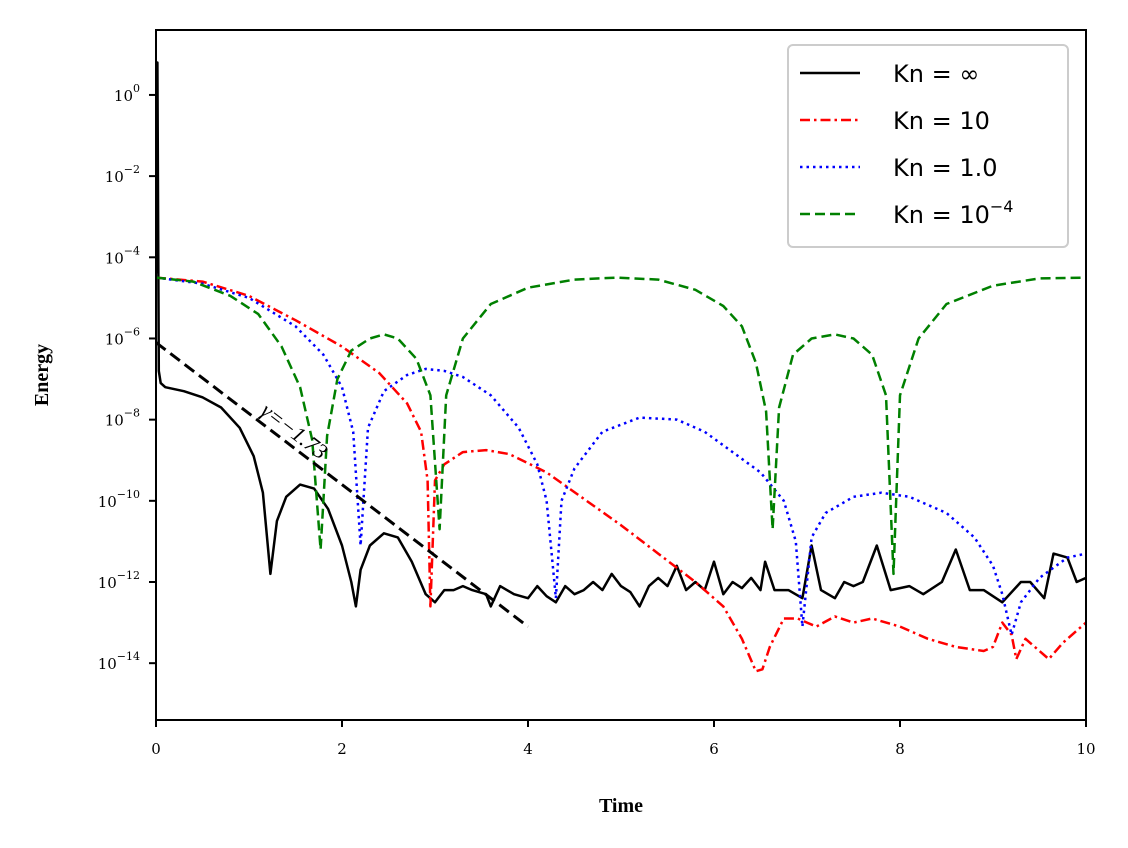  What do you see at coordinates (528, 749) in the screenshot?
I see `x-tick-label: 4` at bounding box center [528, 749].